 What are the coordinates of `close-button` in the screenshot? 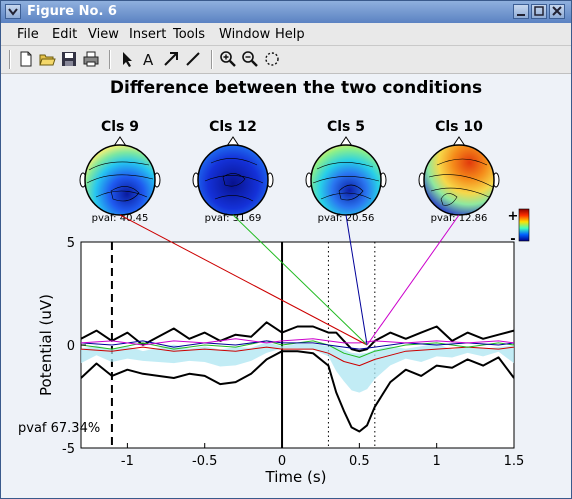 It's located at (557, 11).